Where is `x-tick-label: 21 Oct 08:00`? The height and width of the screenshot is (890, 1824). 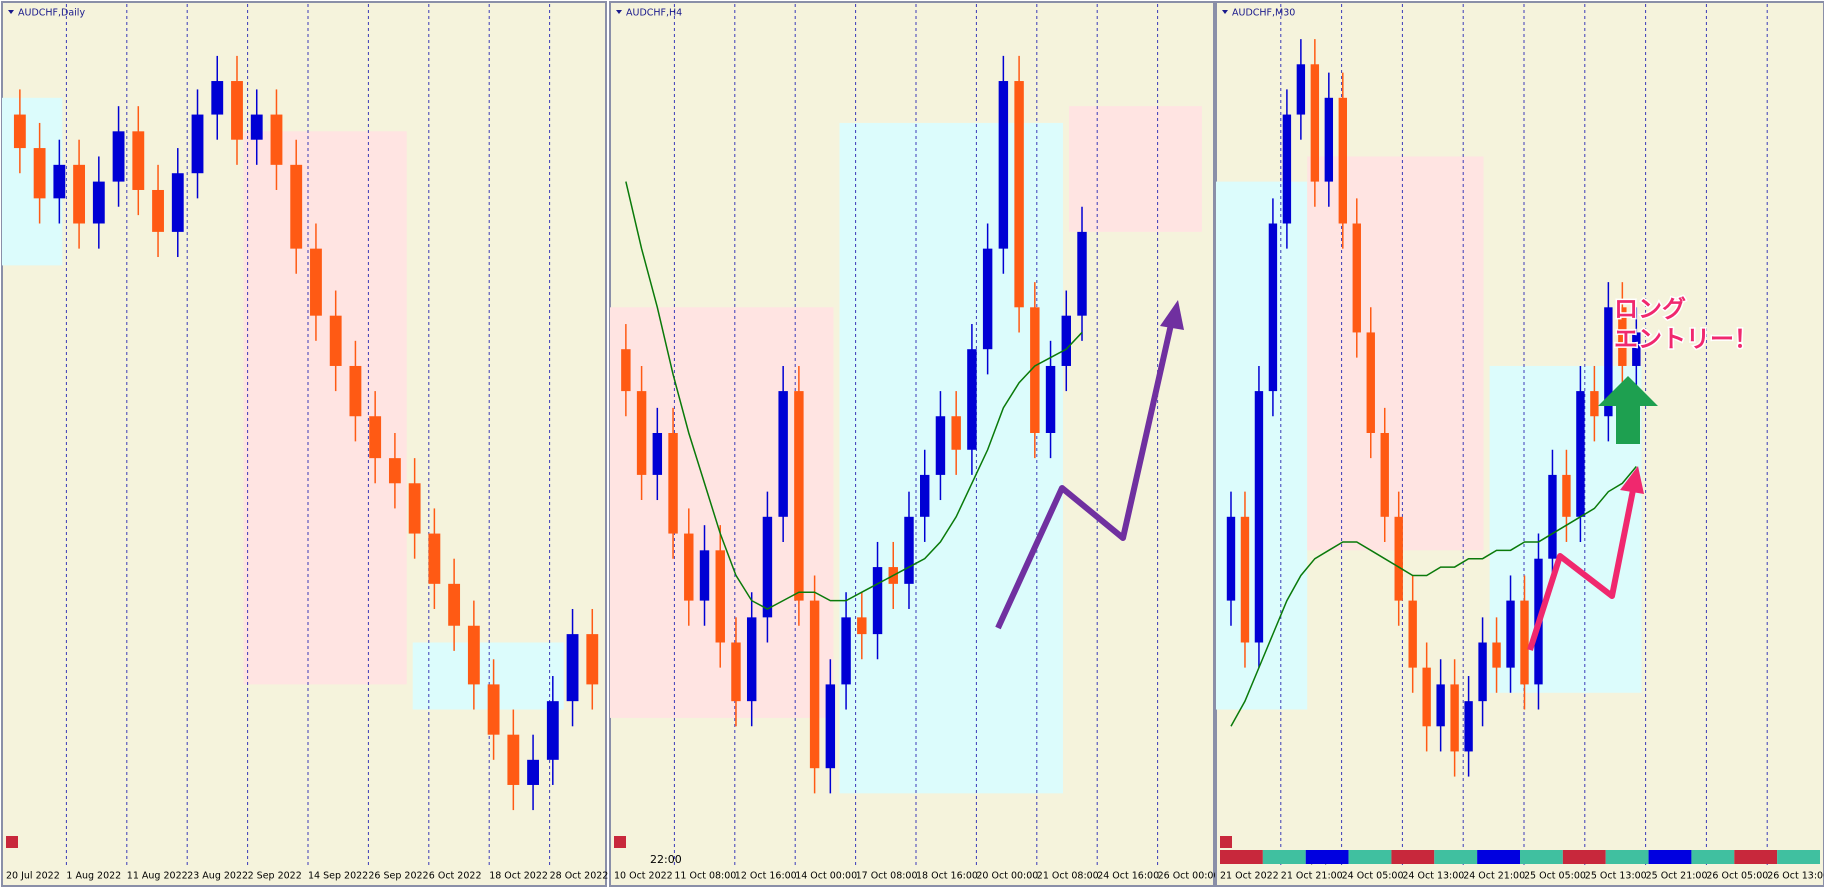
x-tick-label: 21 Oct 08:00 is located at coordinates (1068, 876).